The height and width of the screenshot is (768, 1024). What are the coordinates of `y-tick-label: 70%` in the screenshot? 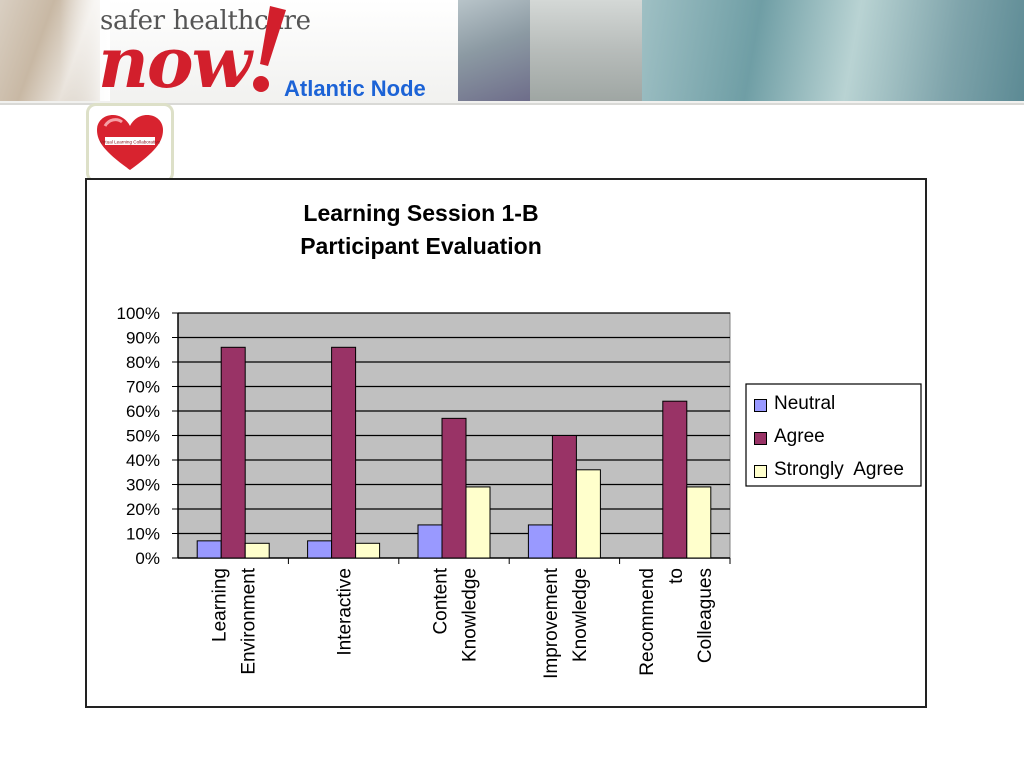 It's located at (143, 387).